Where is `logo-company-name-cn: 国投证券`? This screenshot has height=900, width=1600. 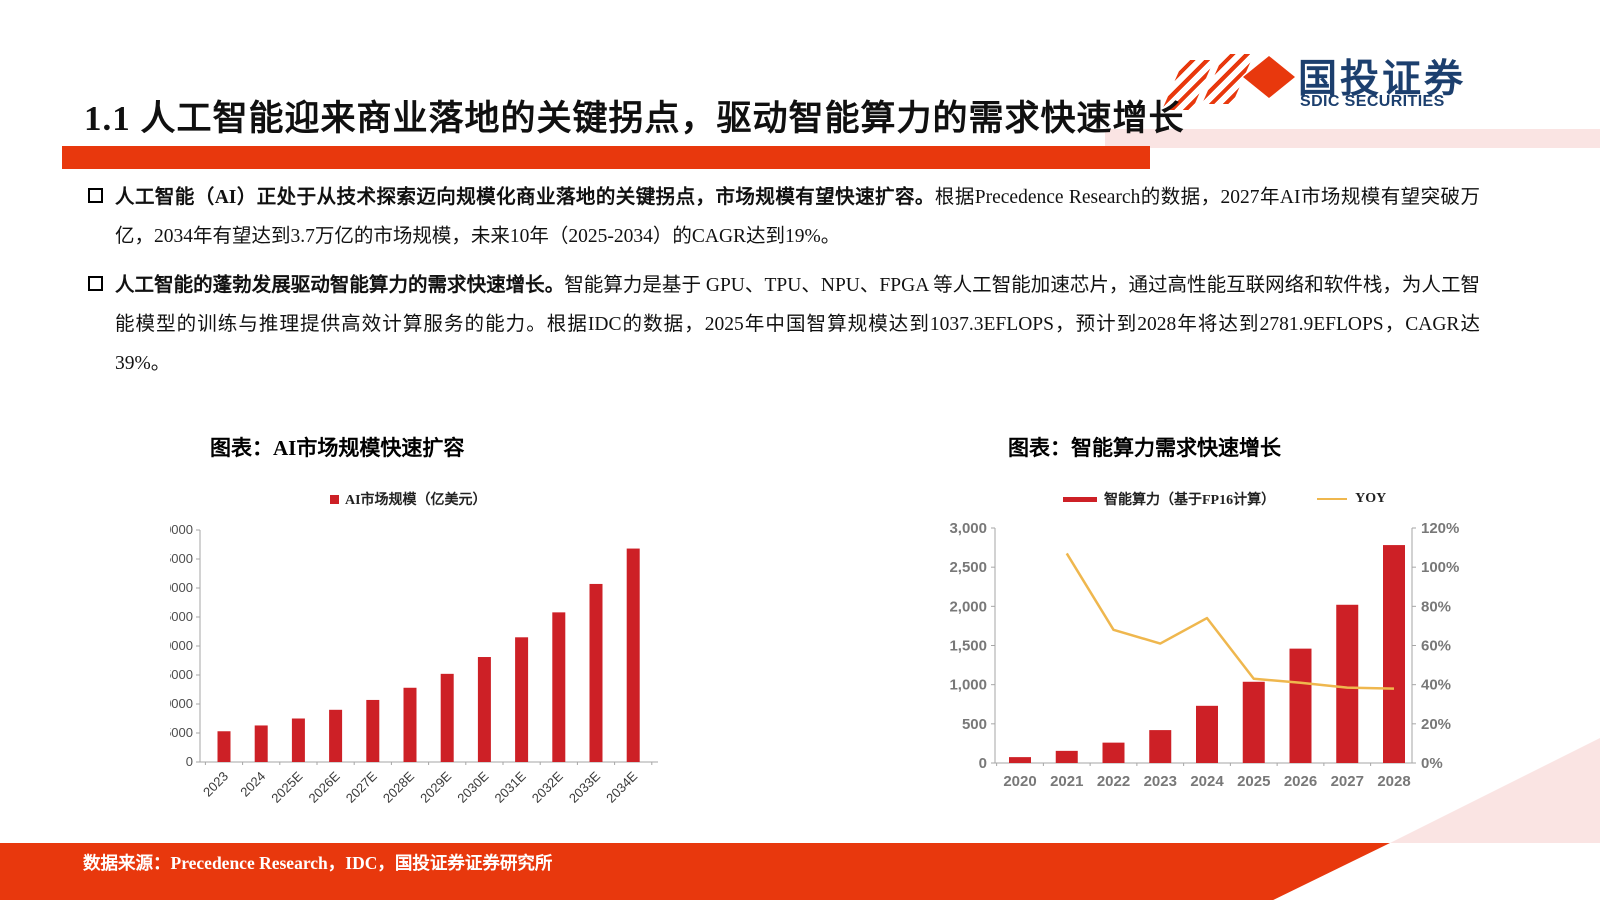
logo-company-name-cn: 国投证券 is located at coordinates (1382, 79).